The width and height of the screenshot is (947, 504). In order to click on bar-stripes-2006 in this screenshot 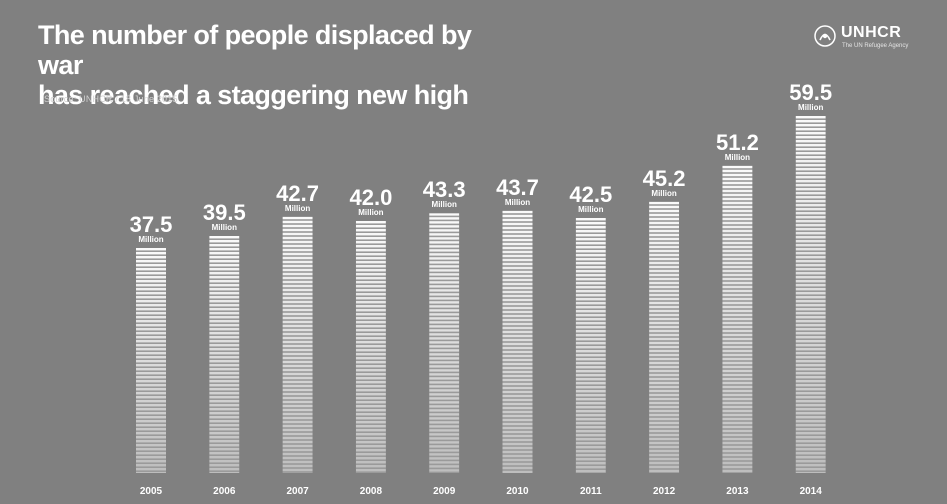, I will do `click(224, 354)`.